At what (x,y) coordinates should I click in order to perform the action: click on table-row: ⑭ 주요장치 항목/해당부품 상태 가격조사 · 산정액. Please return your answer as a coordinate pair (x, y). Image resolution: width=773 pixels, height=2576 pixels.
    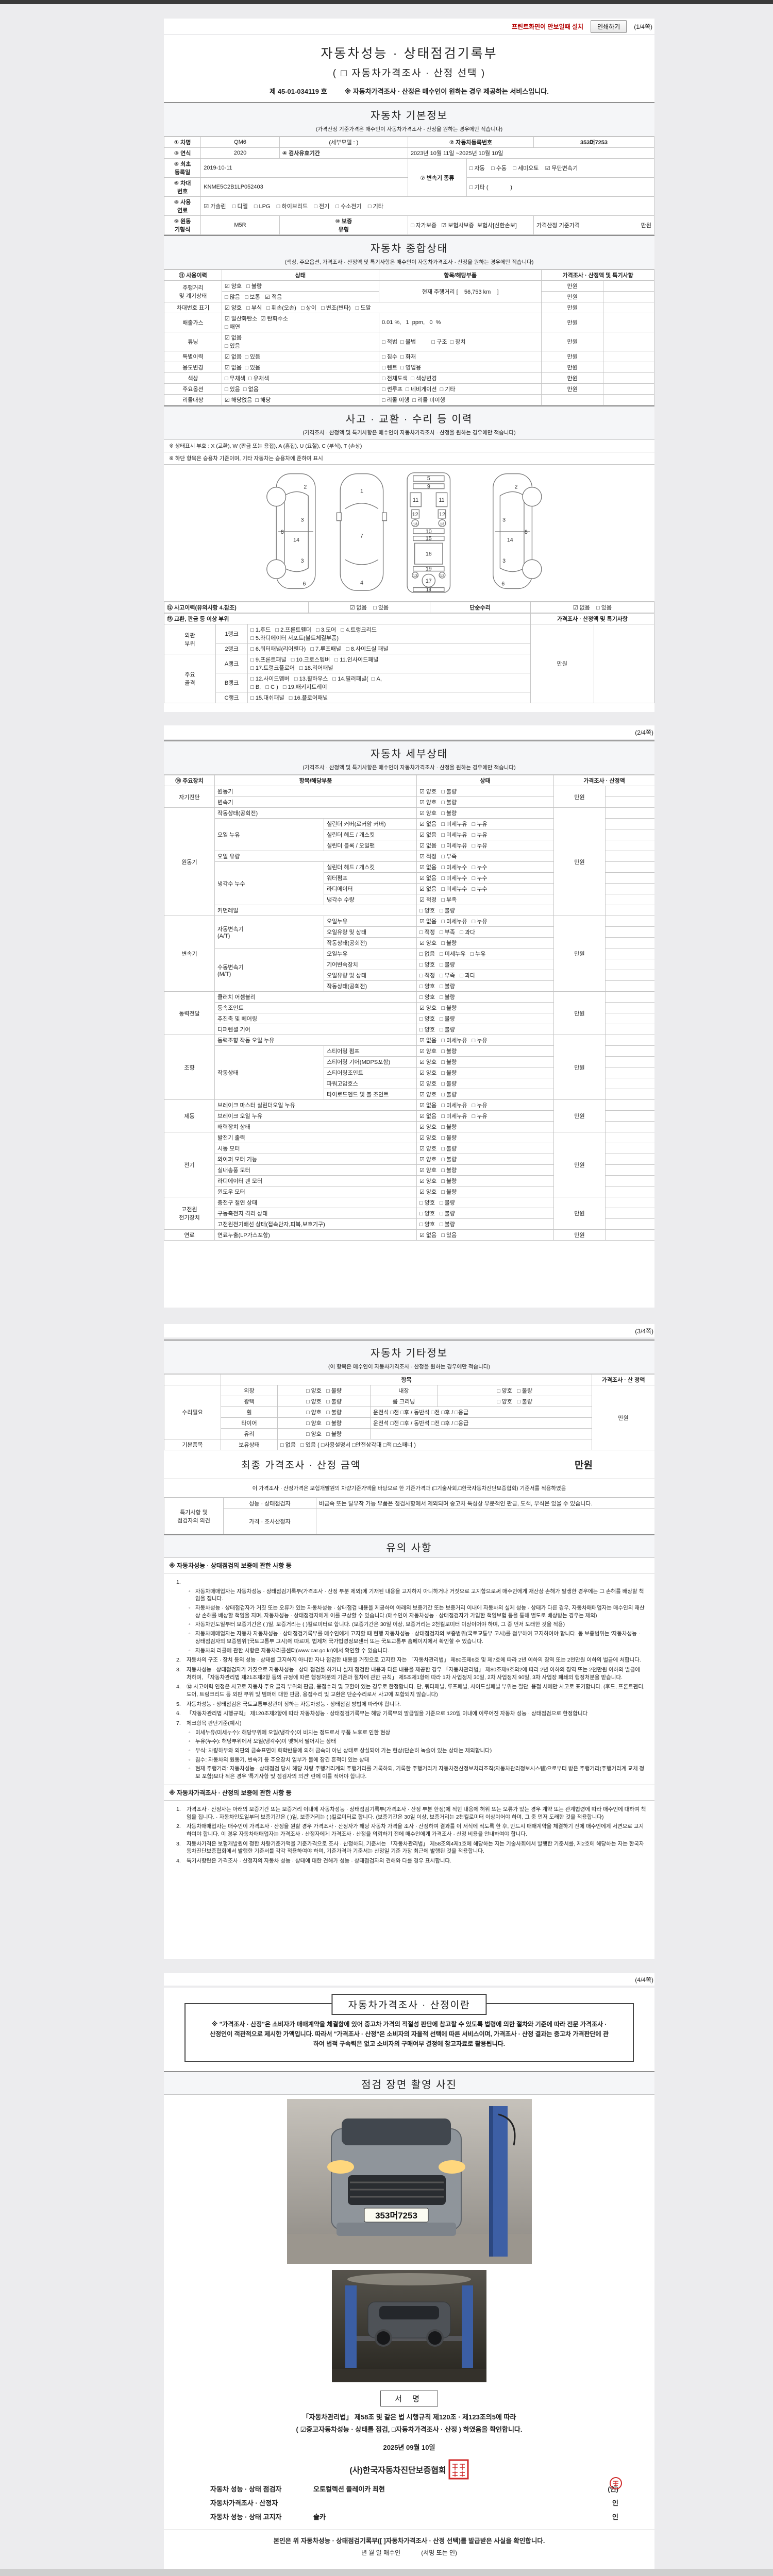
    Looking at the image, I should click on (409, 780).